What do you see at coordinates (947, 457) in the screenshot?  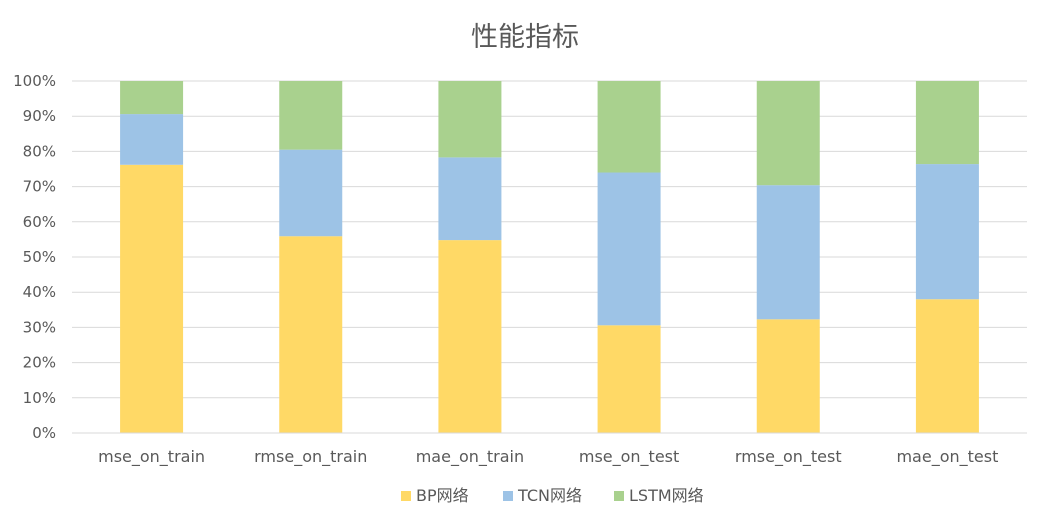 I see `x-tick-label: mae_on_test` at bounding box center [947, 457].